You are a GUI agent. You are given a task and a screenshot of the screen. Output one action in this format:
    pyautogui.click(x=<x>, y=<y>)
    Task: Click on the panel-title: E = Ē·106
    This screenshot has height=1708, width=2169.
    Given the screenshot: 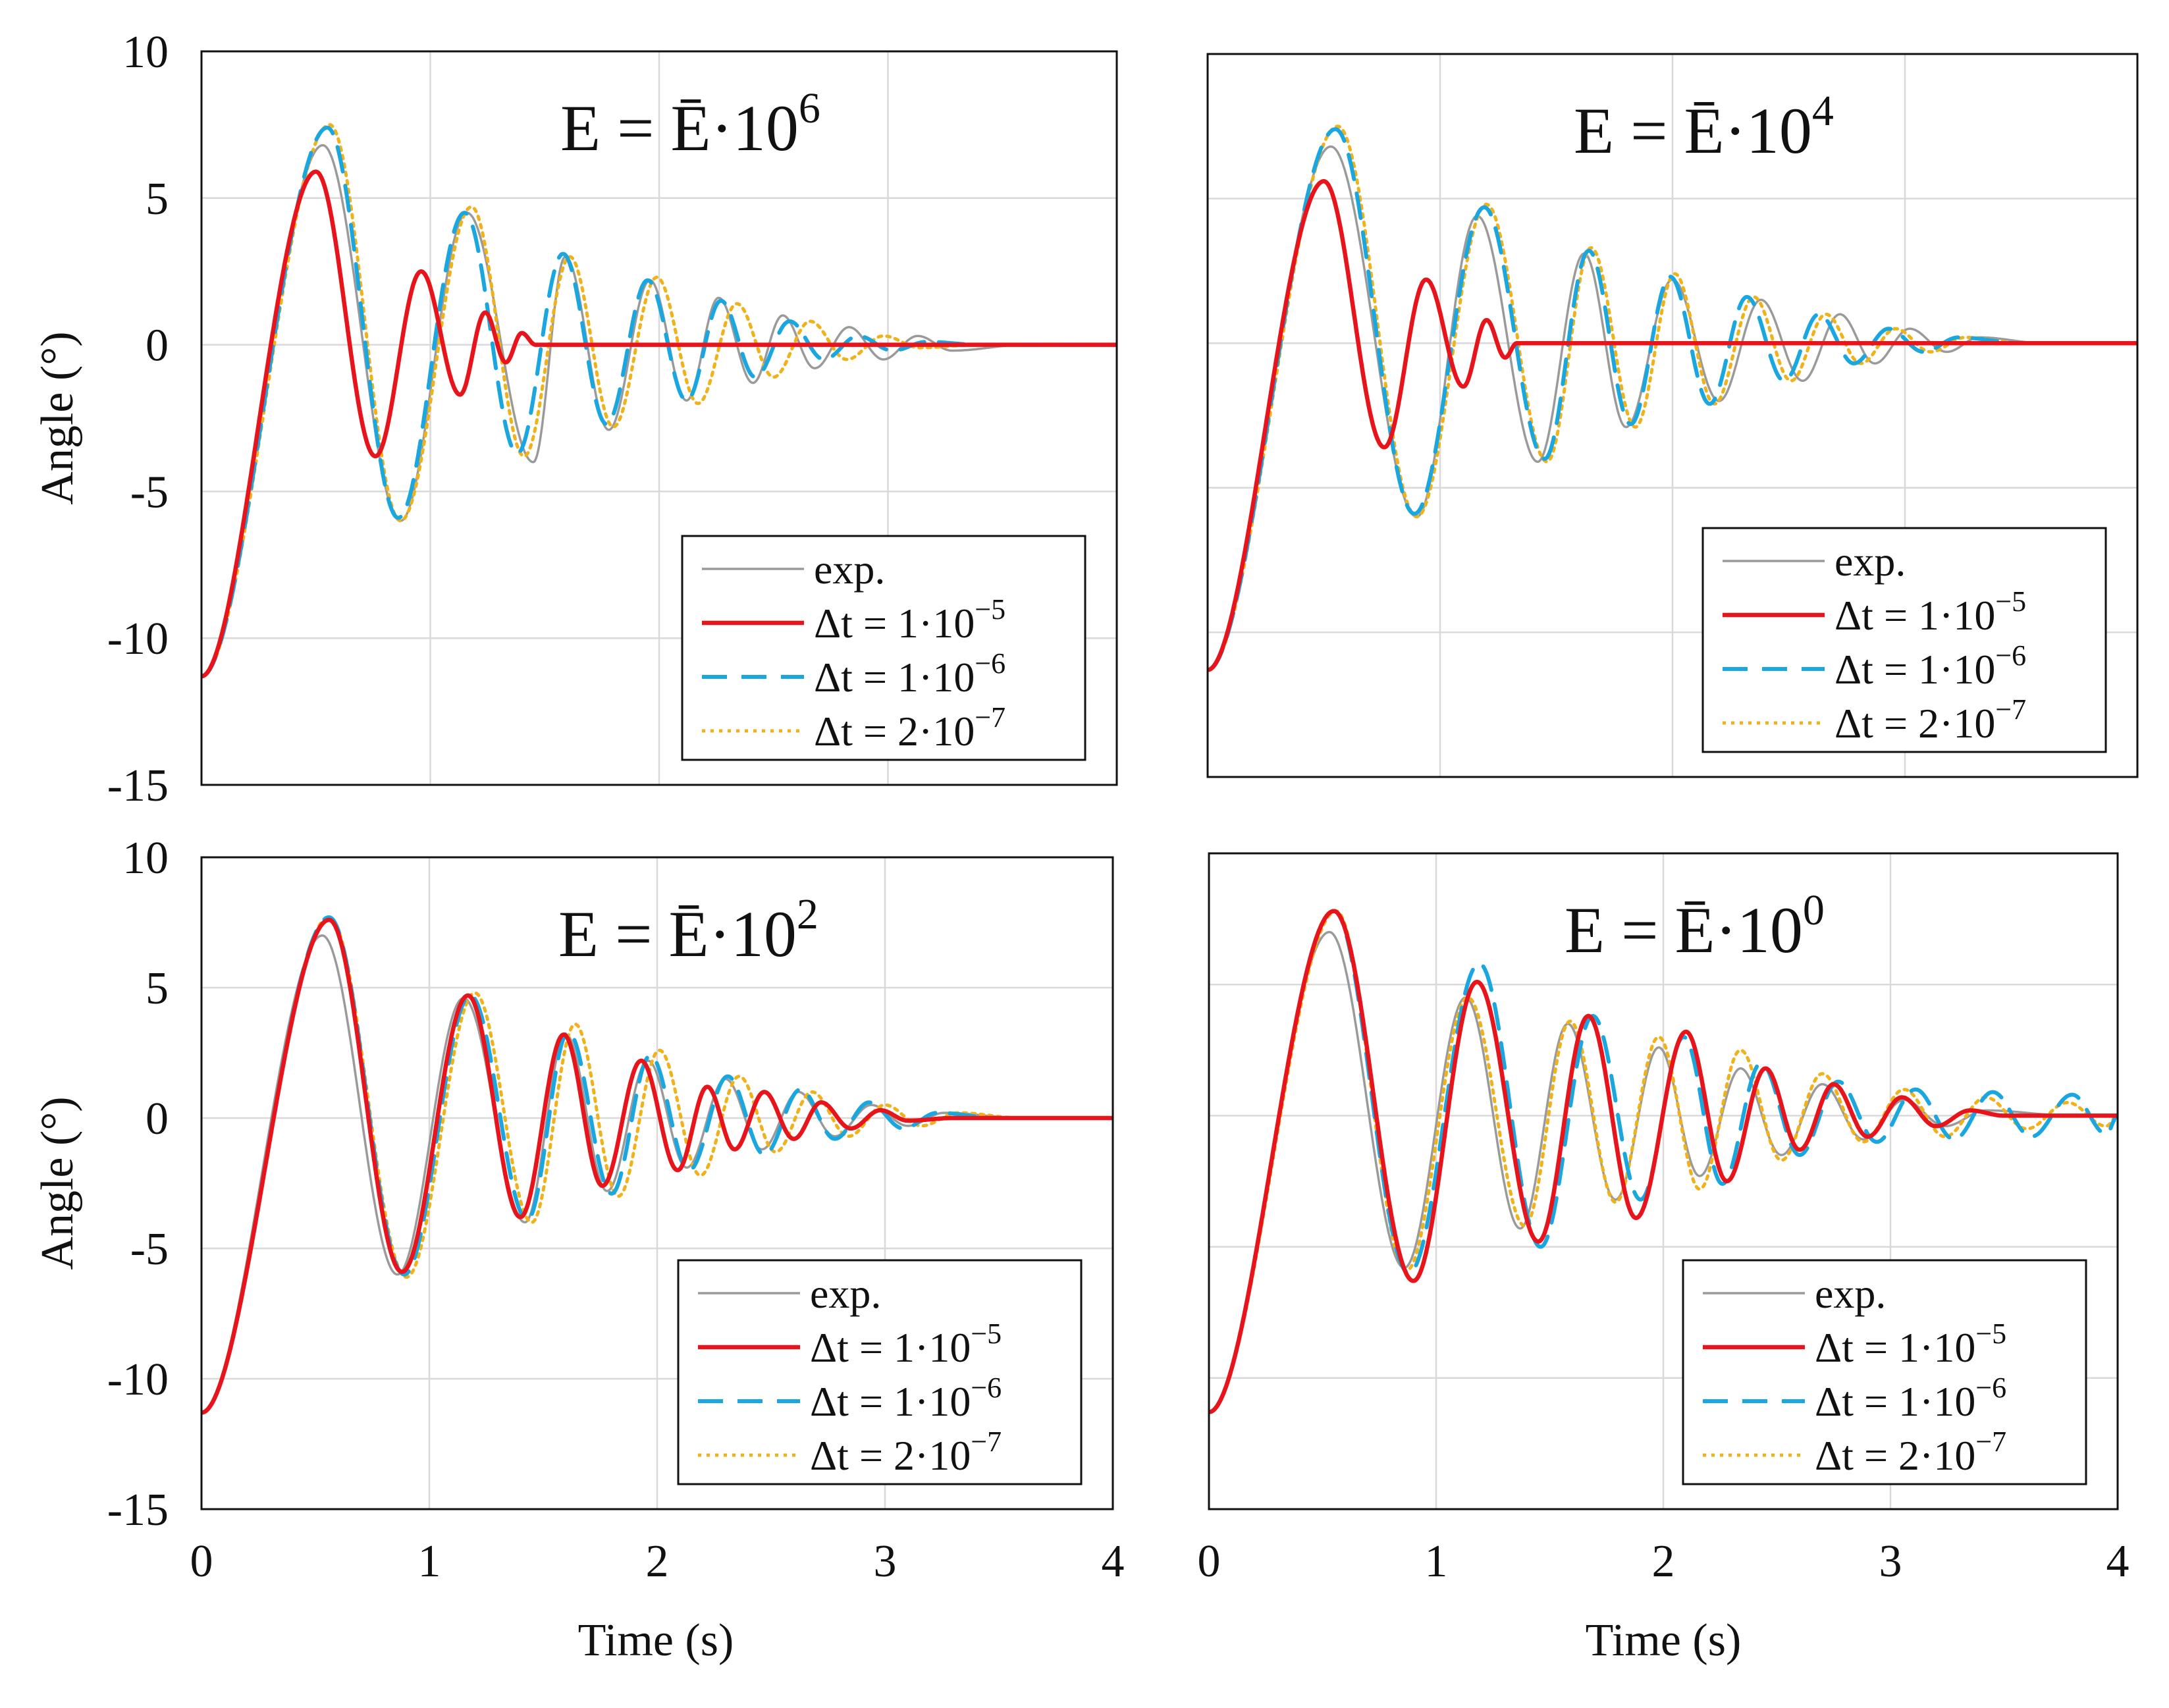 What is the action you would take?
    pyautogui.click(x=690, y=125)
    